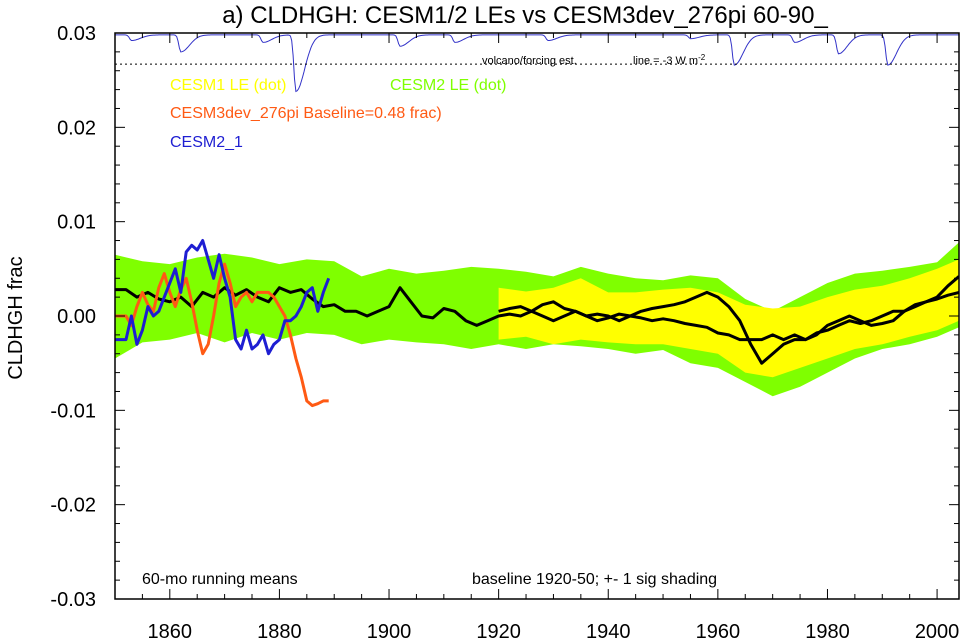 The image size is (977, 641). I want to click on forcing-trace, so click(537, 63).